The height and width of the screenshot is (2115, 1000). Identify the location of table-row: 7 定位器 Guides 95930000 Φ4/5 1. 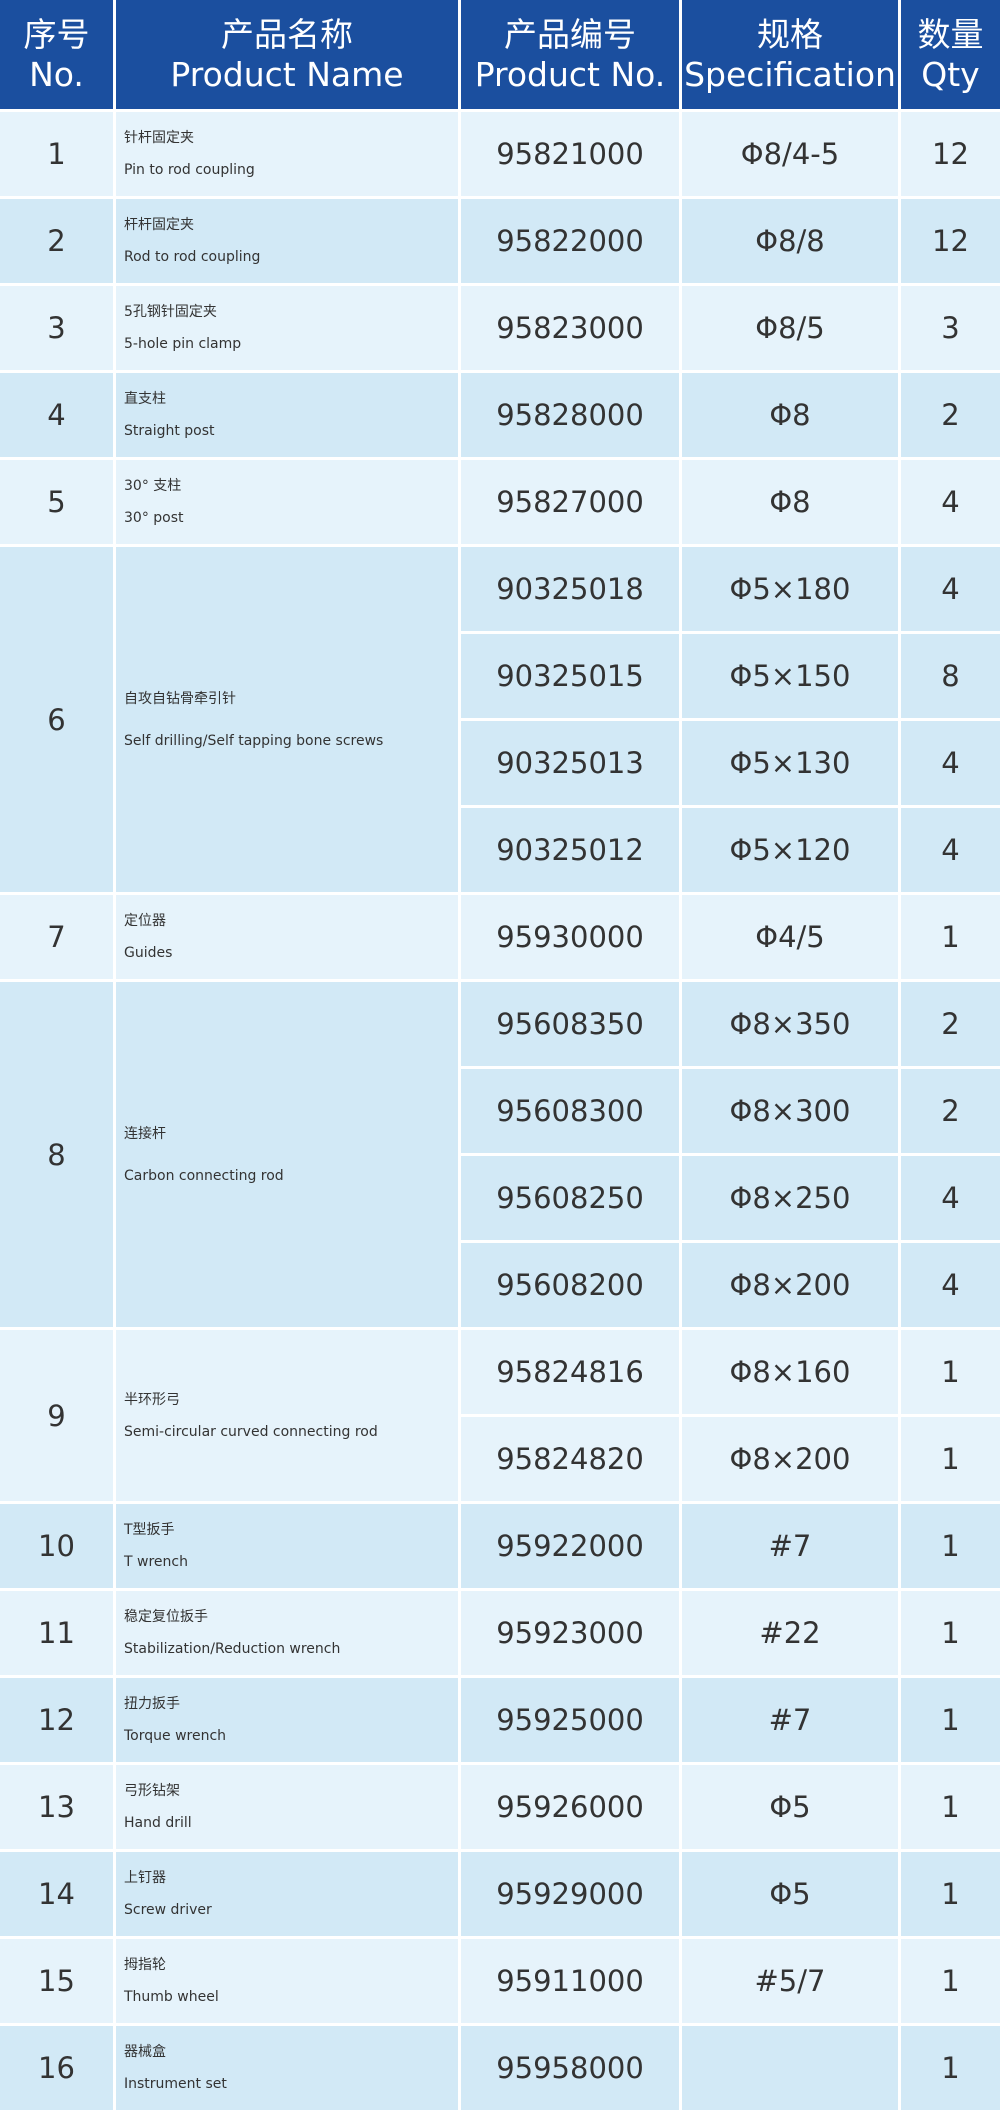
(500, 937).